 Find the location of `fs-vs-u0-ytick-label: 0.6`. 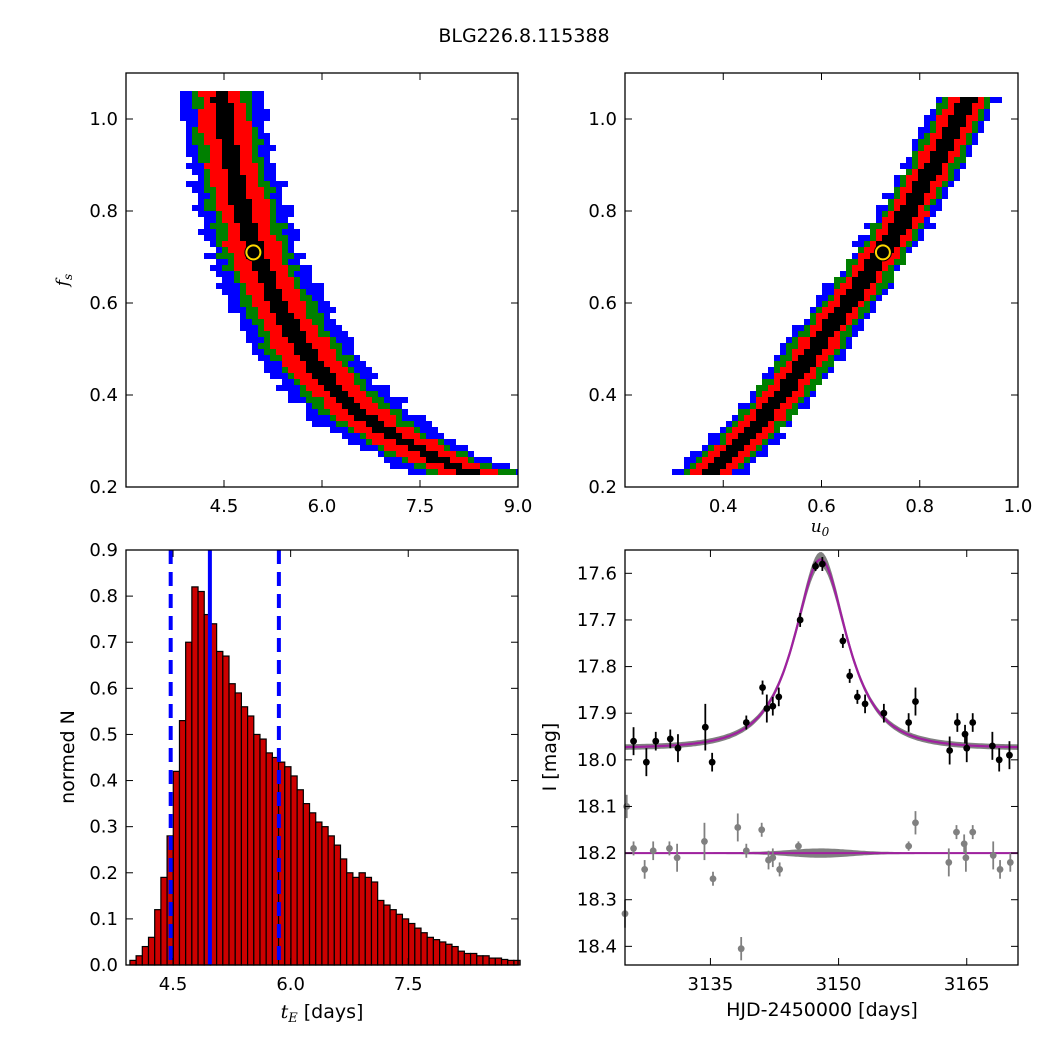

fs-vs-u0-ytick-label: 0.6 is located at coordinates (602, 303).